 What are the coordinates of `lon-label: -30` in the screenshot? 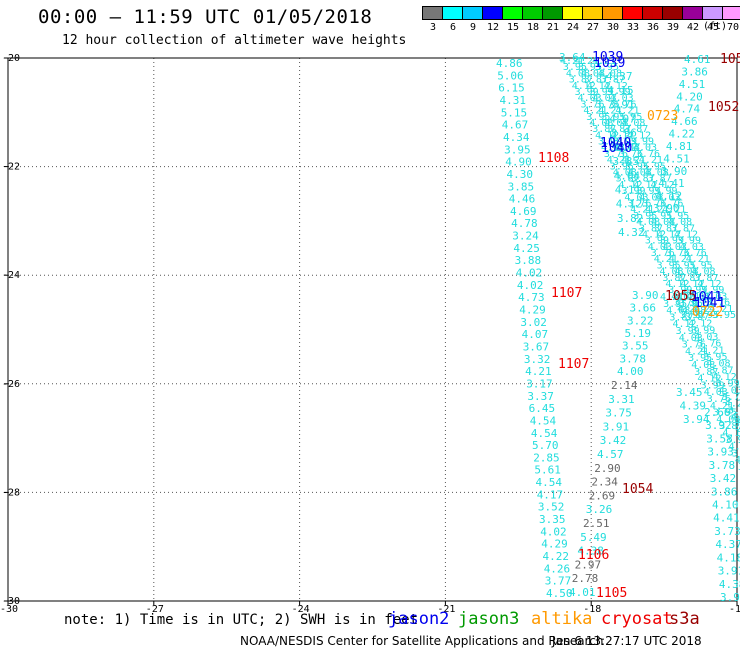 It's located at (9, 609).